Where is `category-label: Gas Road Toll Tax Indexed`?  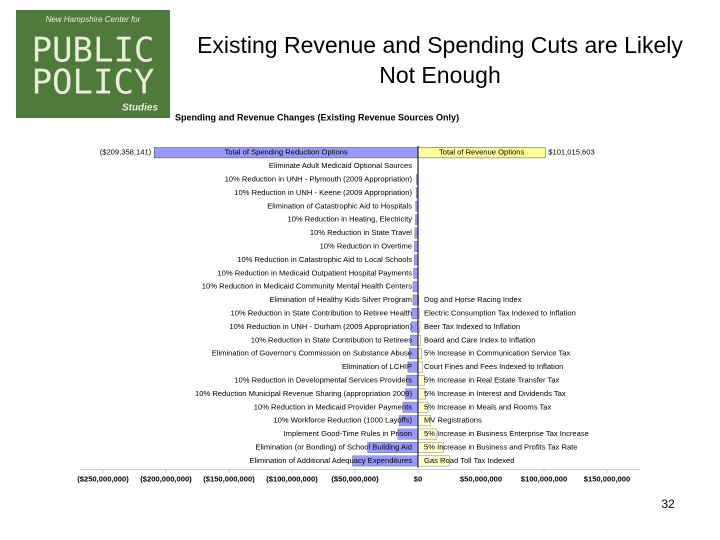
category-label: Gas Road Toll Tax Indexed is located at coordinates (469, 460).